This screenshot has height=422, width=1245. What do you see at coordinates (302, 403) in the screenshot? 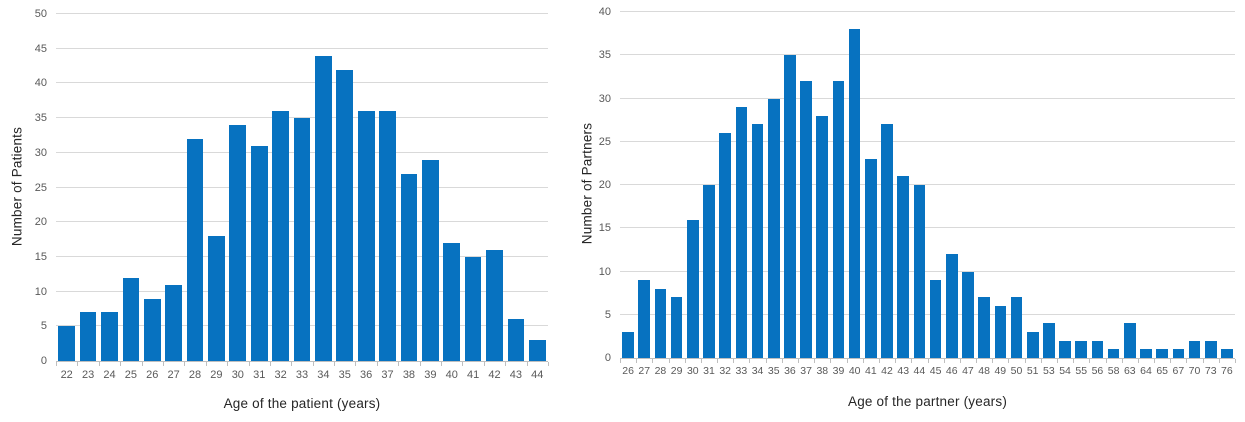
I see `x-axis-title-patients: Age of the patient (years)` at bounding box center [302, 403].